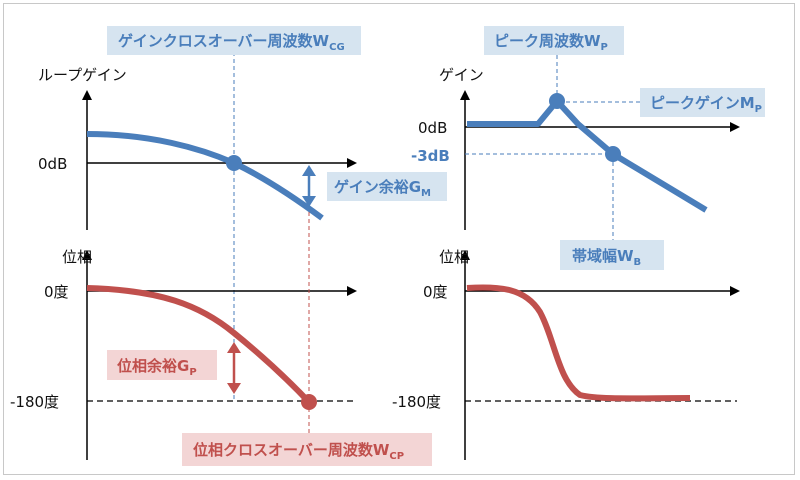 This screenshot has width=800, height=480. I want to click on peak-gain-label: ピークゲインMP, so click(706, 104).